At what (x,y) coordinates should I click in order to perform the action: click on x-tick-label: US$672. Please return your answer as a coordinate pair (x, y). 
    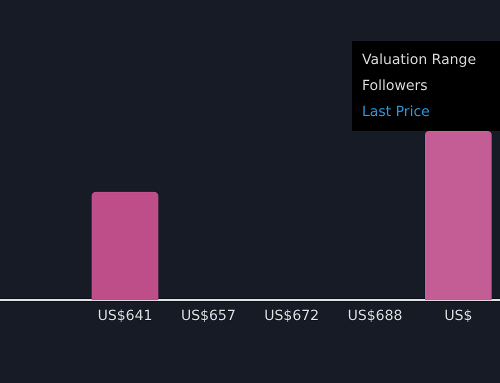
    Looking at the image, I should click on (292, 316).